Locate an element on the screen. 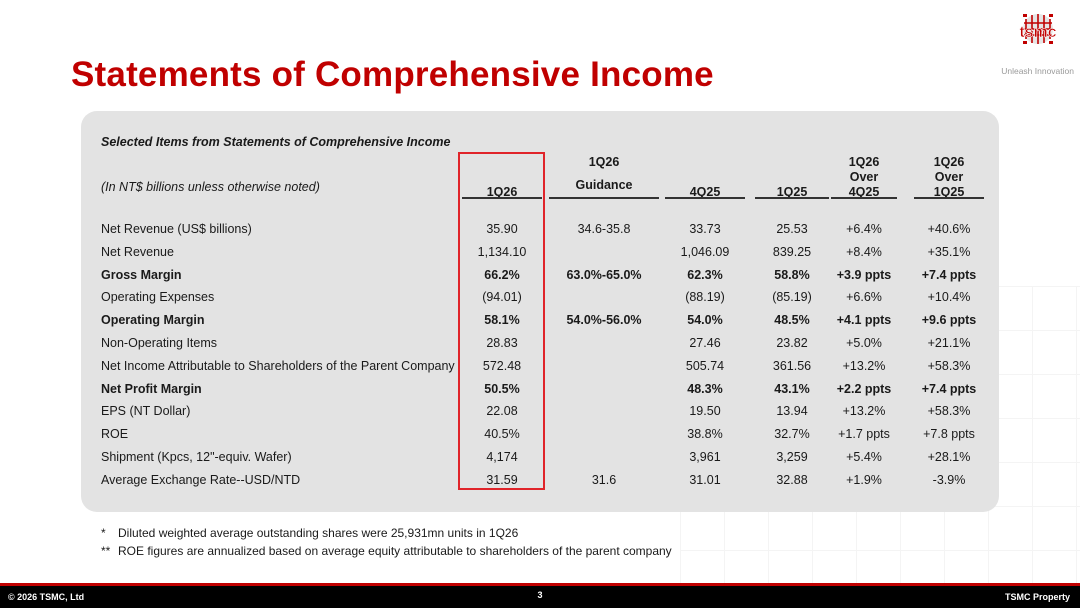 The image size is (1080, 608). table-cell: 31.59 is located at coordinates (502, 479).